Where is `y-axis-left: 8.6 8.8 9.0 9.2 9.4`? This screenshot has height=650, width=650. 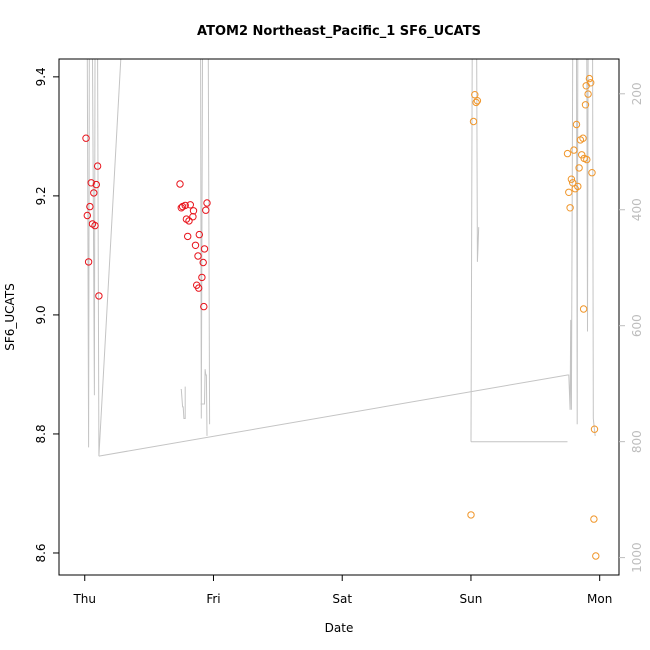 y-axis-left: 8.6 8.8 9.0 9.2 9.4 is located at coordinates (46, 315).